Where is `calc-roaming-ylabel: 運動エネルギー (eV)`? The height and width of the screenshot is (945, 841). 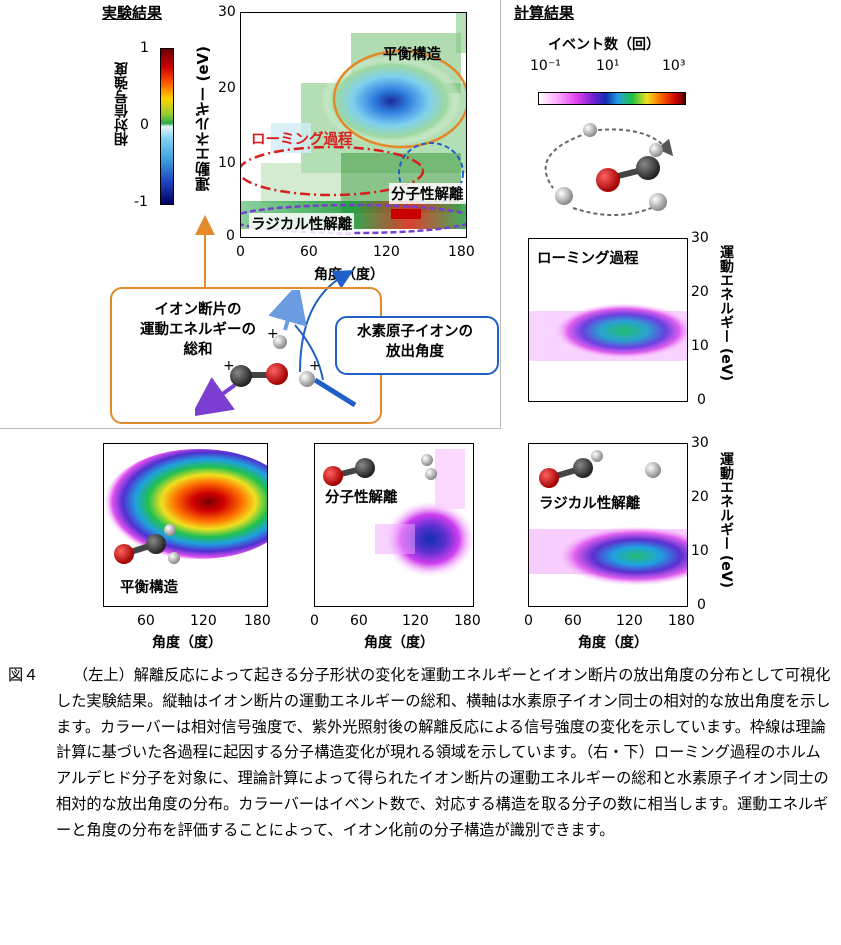 calc-roaming-ylabel: 運動エネルギー (eV) is located at coordinates (726, 313).